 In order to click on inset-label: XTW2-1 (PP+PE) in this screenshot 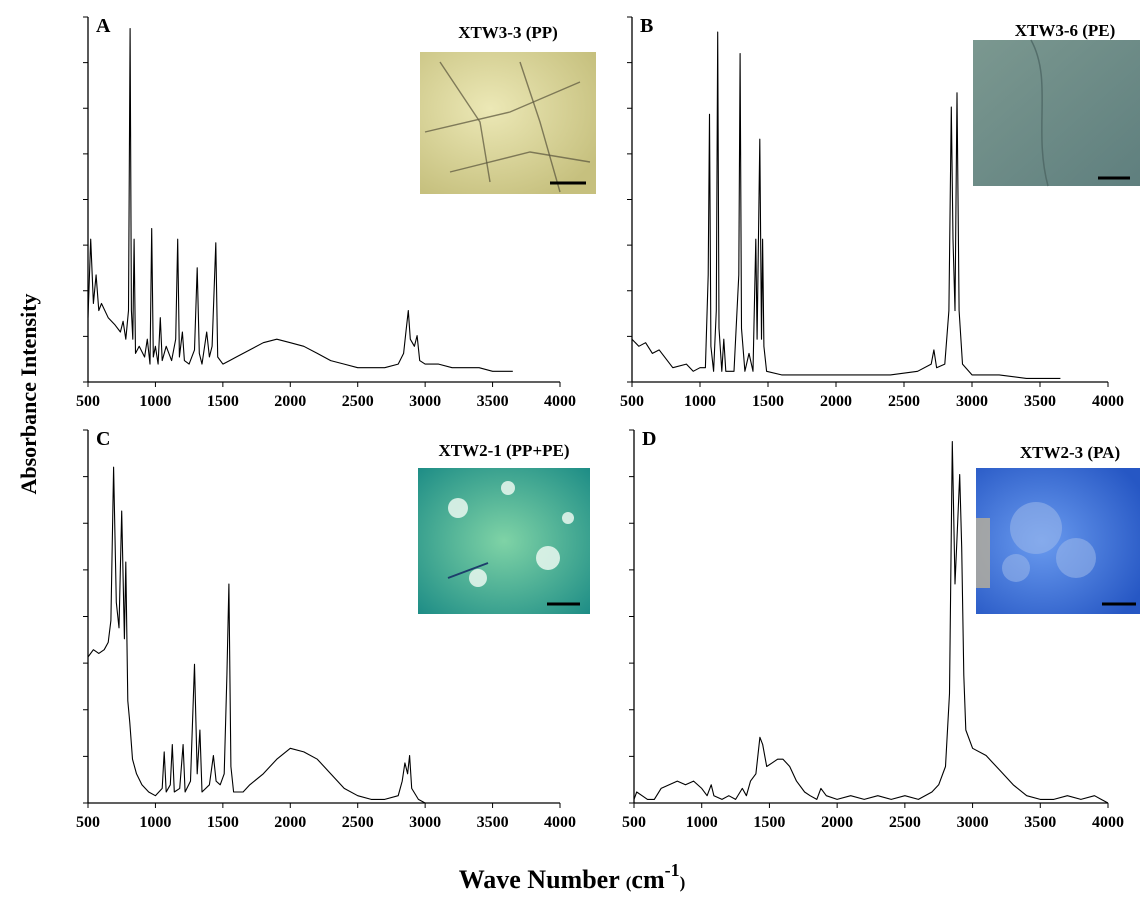, I will do `click(503, 450)`.